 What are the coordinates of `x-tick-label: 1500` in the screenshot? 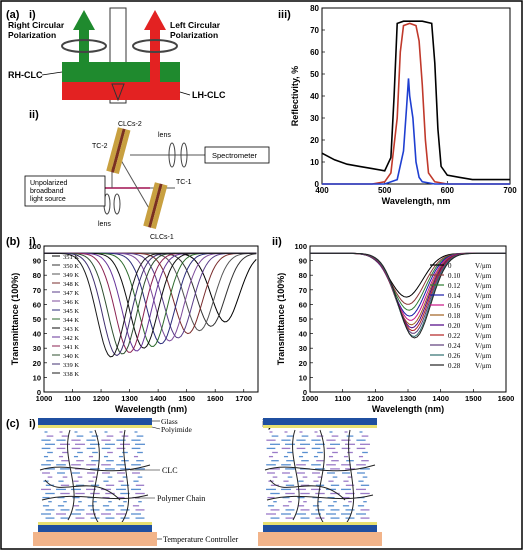 It's located at (186, 398).